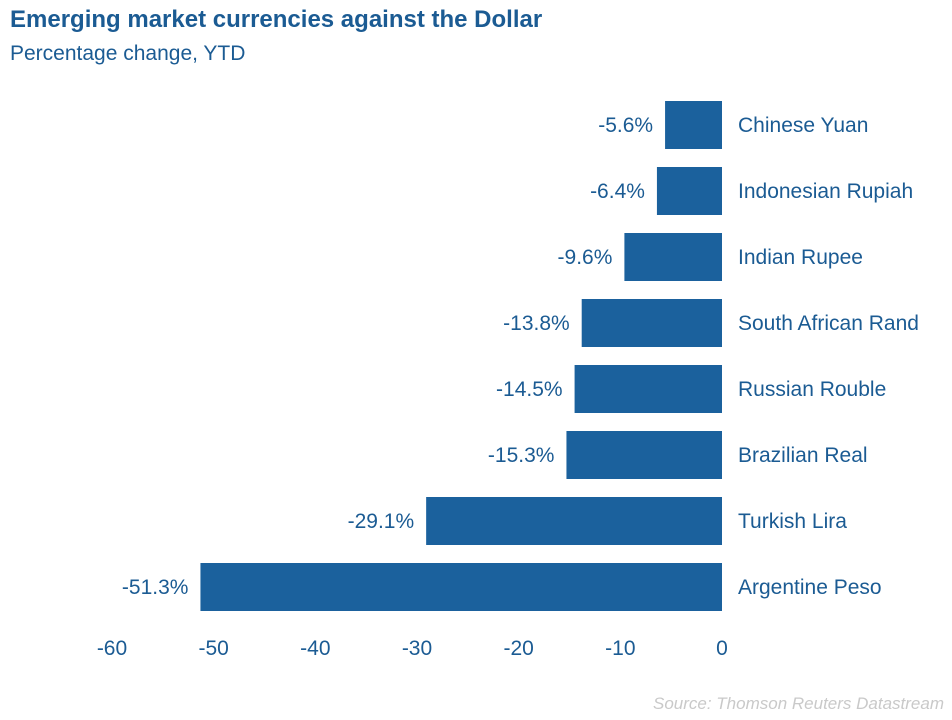  I want to click on x-tick-label: -30, so click(417, 648).